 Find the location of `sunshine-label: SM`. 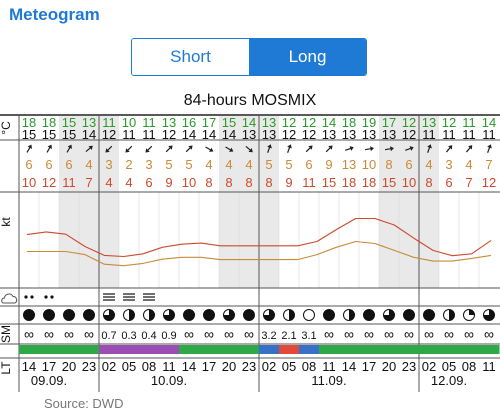

sunshine-label: SM is located at coordinates (6, 334).